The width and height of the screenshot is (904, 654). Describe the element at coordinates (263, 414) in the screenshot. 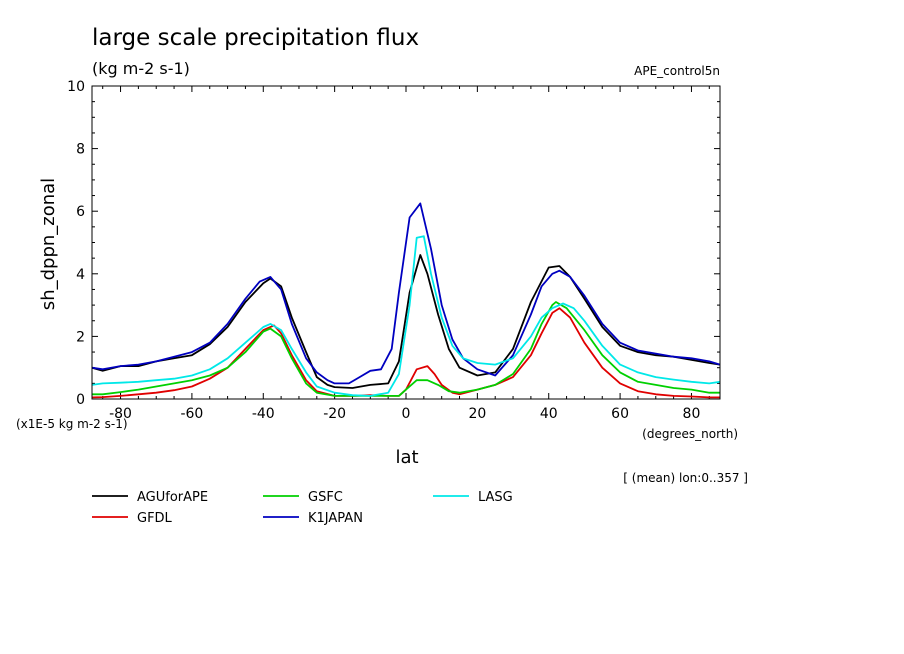

I see `x-tick-label: -40` at that location.